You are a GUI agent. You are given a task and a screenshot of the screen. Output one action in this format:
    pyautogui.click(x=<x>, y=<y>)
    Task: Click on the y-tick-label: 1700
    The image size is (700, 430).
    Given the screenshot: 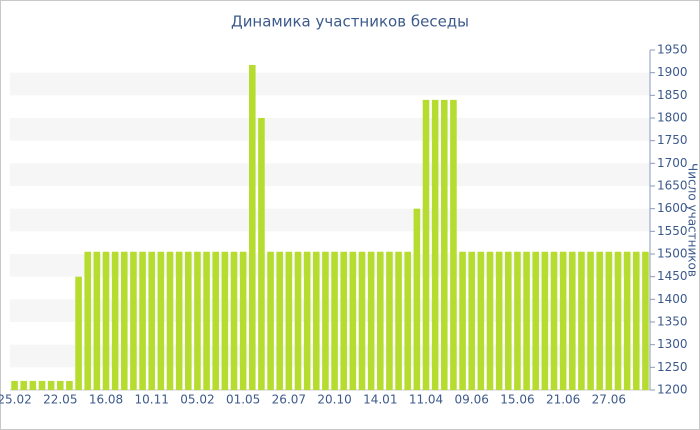 What is the action you would take?
    pyautogui.click(x=672, y=163)
    